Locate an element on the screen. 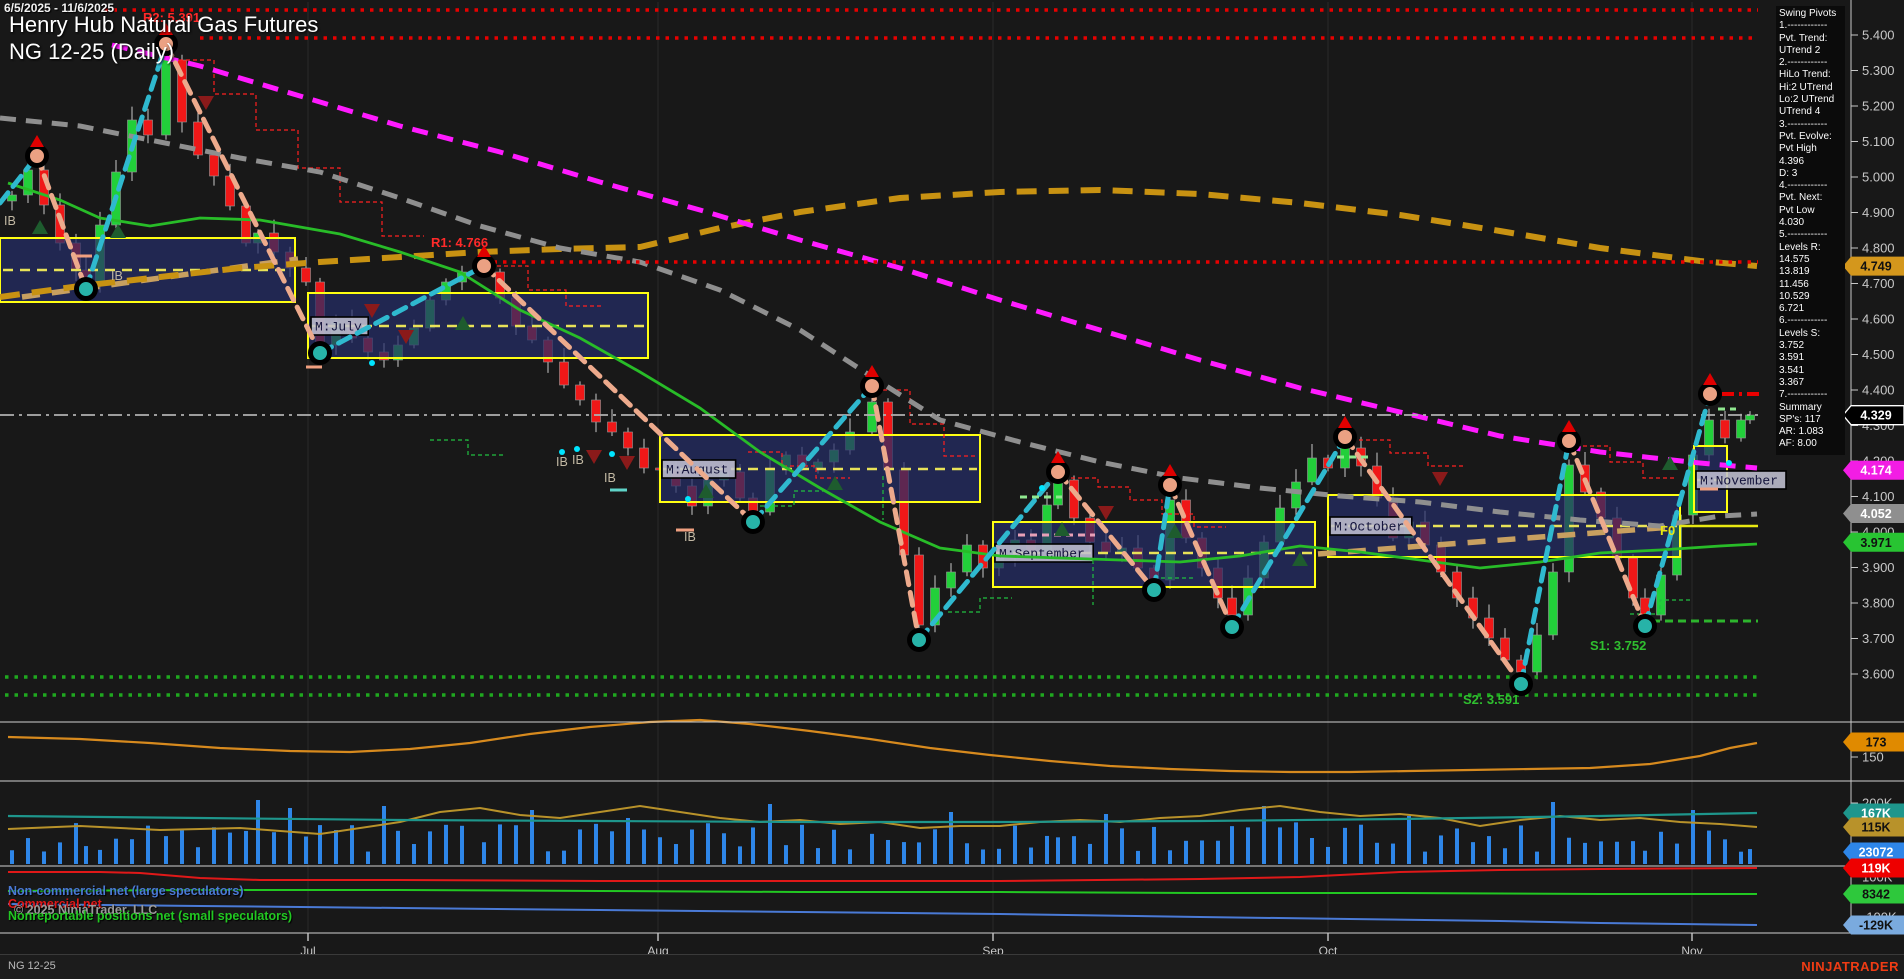 Image resolution: width=1904 pixels, height=979 pixels. svg-text: R1: 4.766 is located at coordinates (459, 242).